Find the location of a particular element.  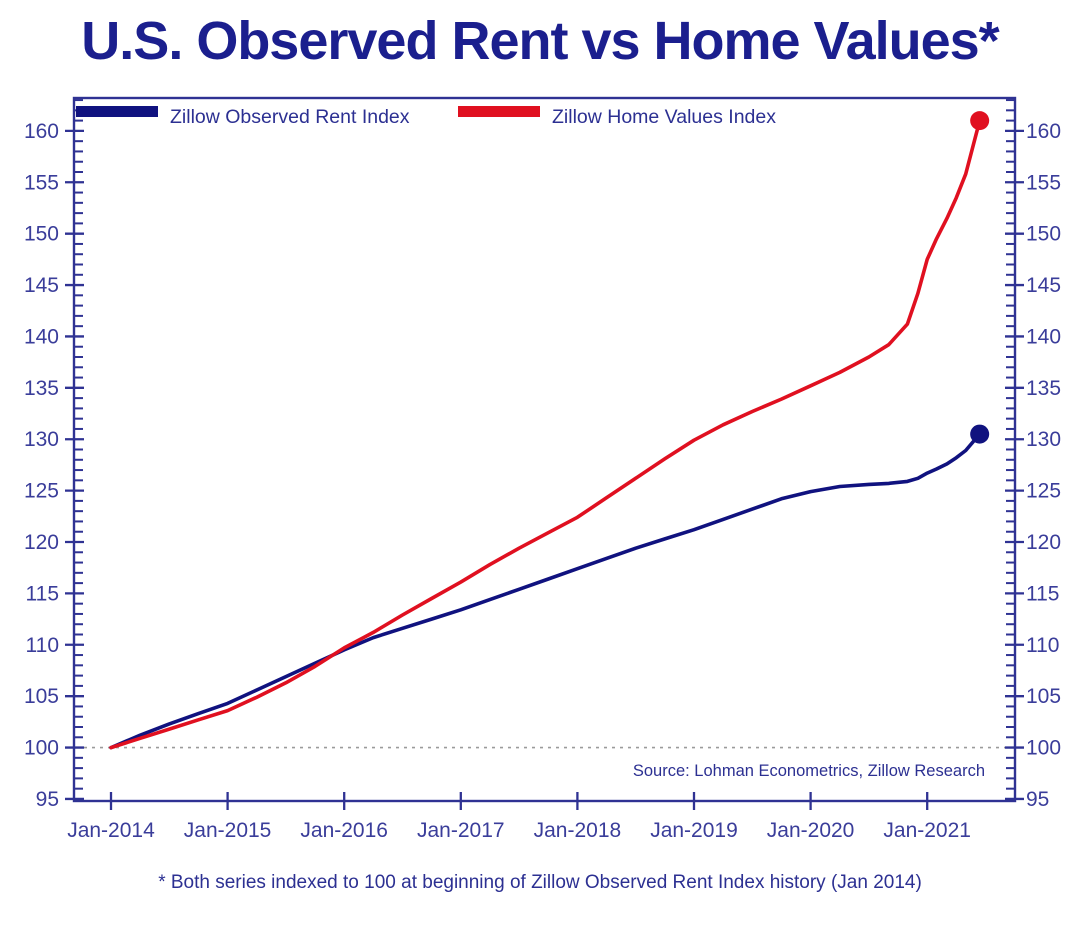

y-tick-label-left: 120 is located at coordinates (41, 542).